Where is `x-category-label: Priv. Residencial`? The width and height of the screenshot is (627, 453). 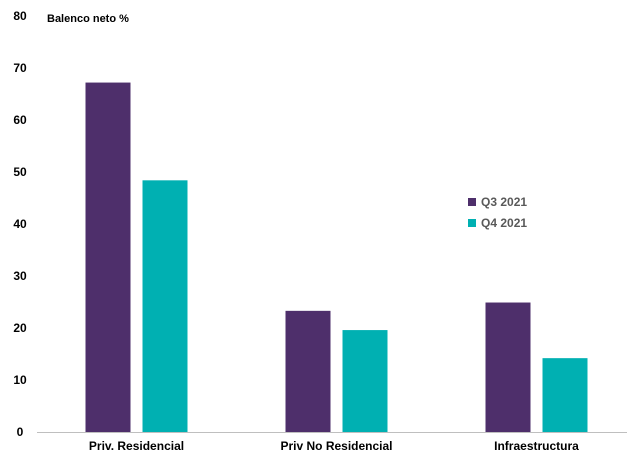 x-category-label: Priv. Residencial is located at coordinates (136, 446).